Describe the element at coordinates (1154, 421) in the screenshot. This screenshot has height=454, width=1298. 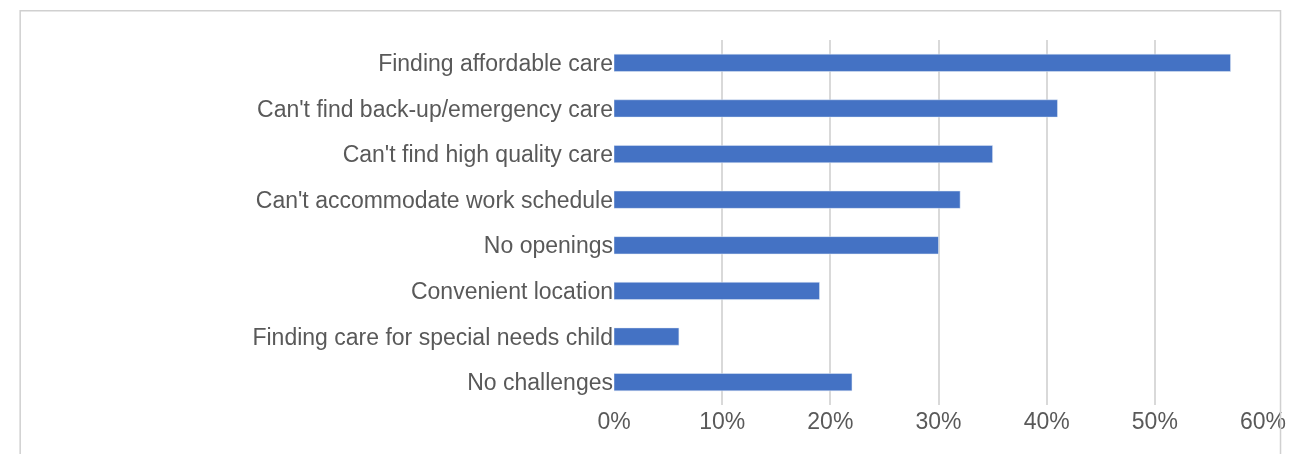
I see `x-tick-label: 50%` at that location.